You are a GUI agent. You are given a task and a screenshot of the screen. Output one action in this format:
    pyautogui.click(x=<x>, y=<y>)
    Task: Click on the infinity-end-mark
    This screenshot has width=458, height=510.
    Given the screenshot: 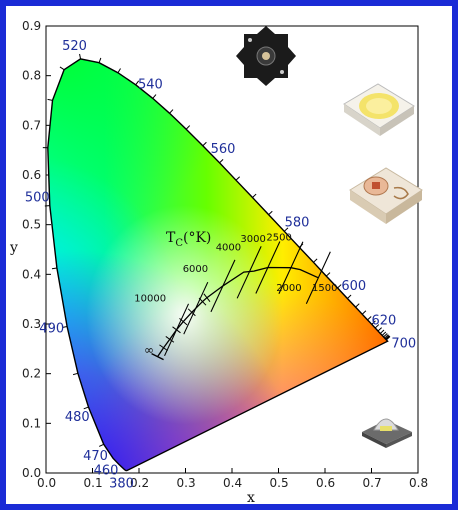 What is the action you would take?
    pyautogui.click(x=157, y=357)
    